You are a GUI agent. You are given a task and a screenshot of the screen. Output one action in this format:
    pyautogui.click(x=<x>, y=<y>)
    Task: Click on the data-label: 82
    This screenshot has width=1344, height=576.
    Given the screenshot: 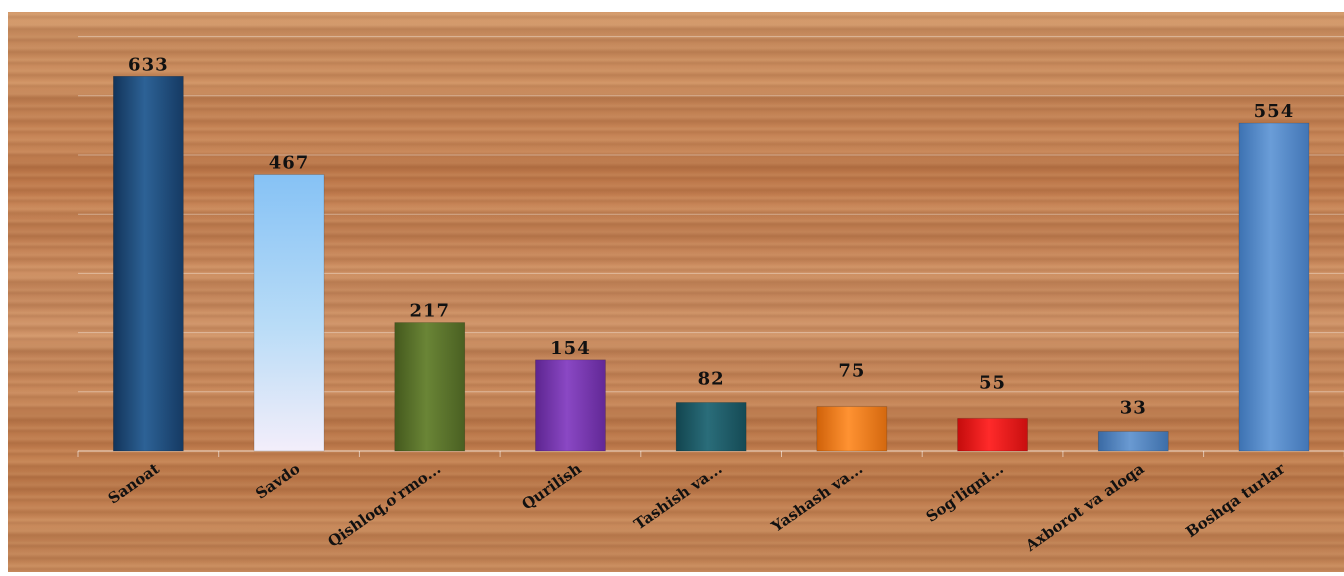 What is the action you would take?
    pyautogui.click(x=711, y=378)
    